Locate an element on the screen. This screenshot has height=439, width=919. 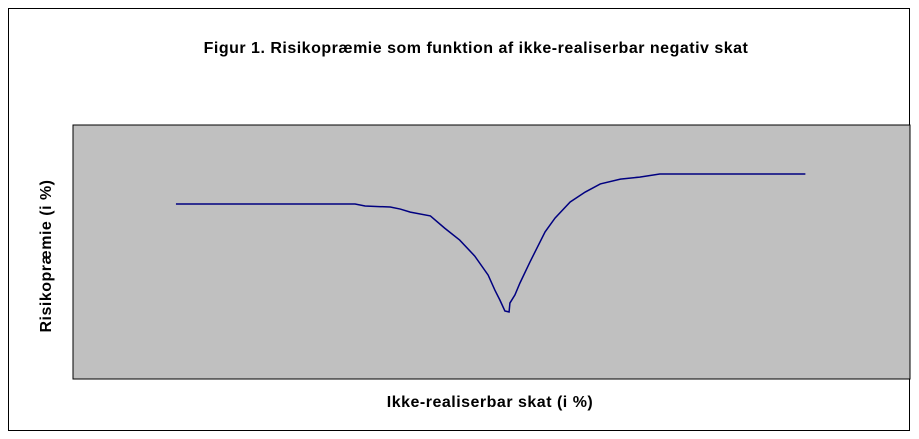
y-axis-label: Risikopræmie (i %) is located at coordinates (46, 255).